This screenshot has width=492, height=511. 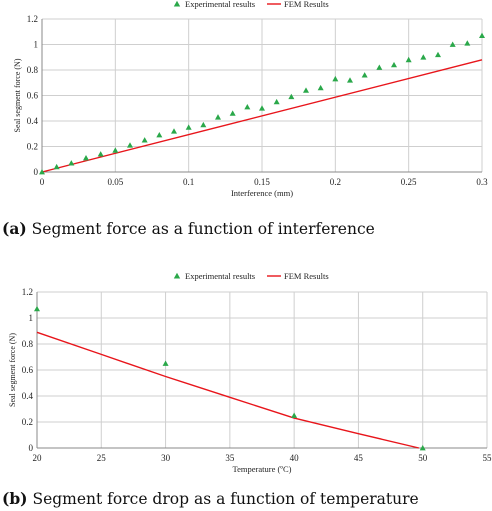 What do you see at coordinates (482, 182) in the screenshot?
I see `chart-a-x-tick-label: 0.3` at bounding box center [482, 182].